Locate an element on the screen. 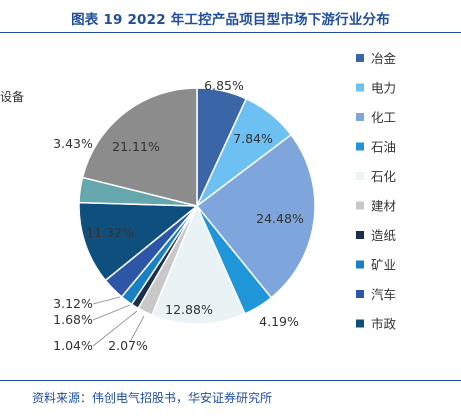  legend-label: 建材 is located at coordinates (383, 206).